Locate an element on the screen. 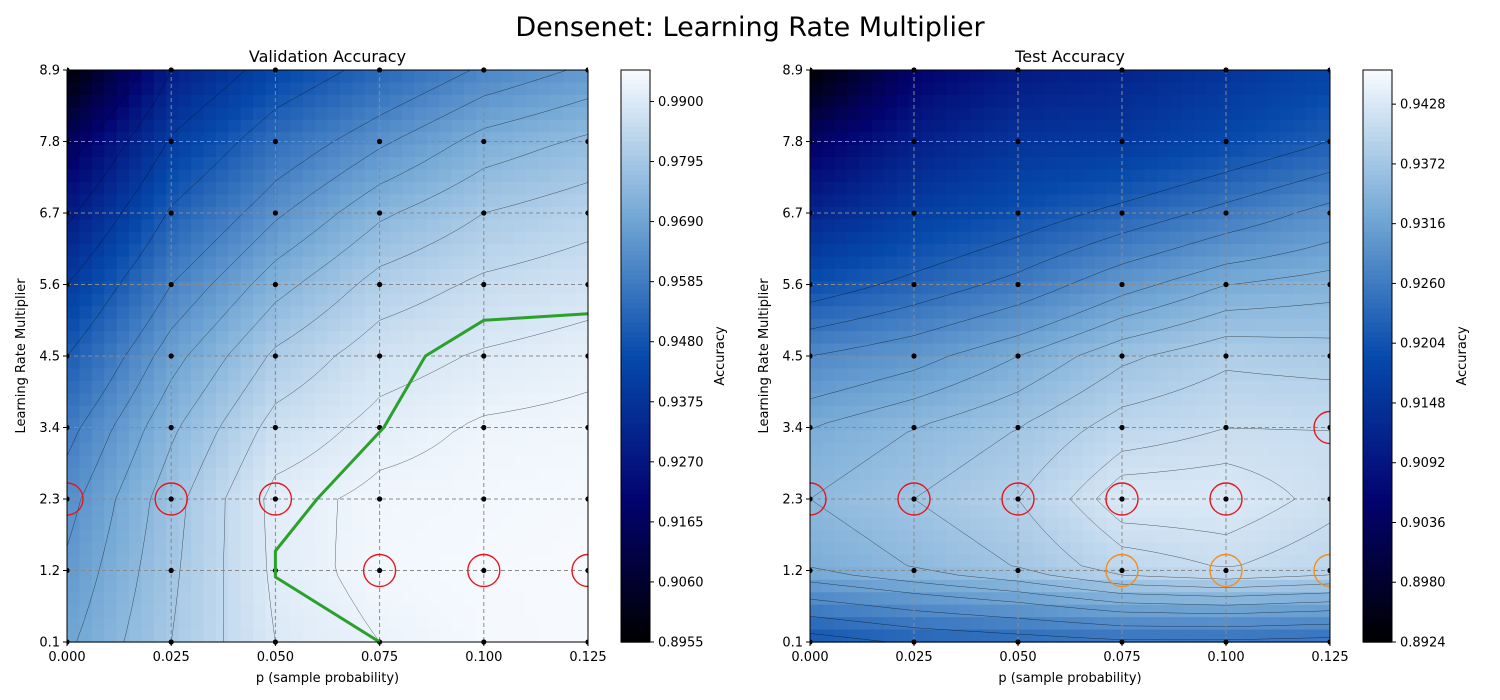 The width and height of the screenshot is (1500, 700). y-tick-label: 5.6 is located at coordinates (49, 285).